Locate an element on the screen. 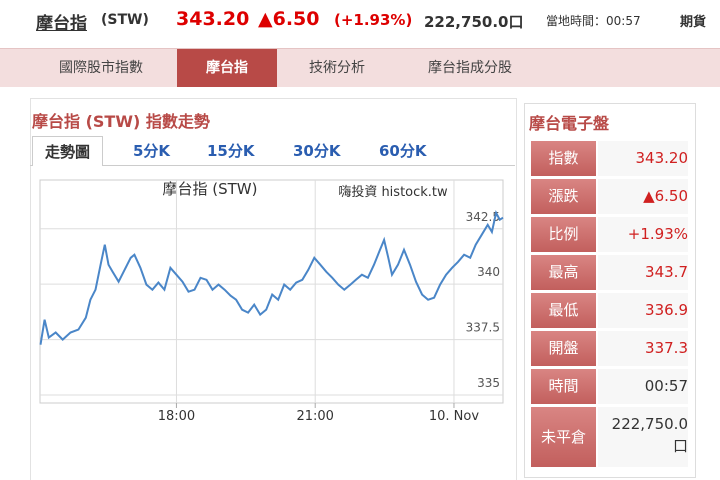  nav-bar: 國際股市指數 摩台指 技術分析 摩台指成分股 is located at coordinates (360, 67).